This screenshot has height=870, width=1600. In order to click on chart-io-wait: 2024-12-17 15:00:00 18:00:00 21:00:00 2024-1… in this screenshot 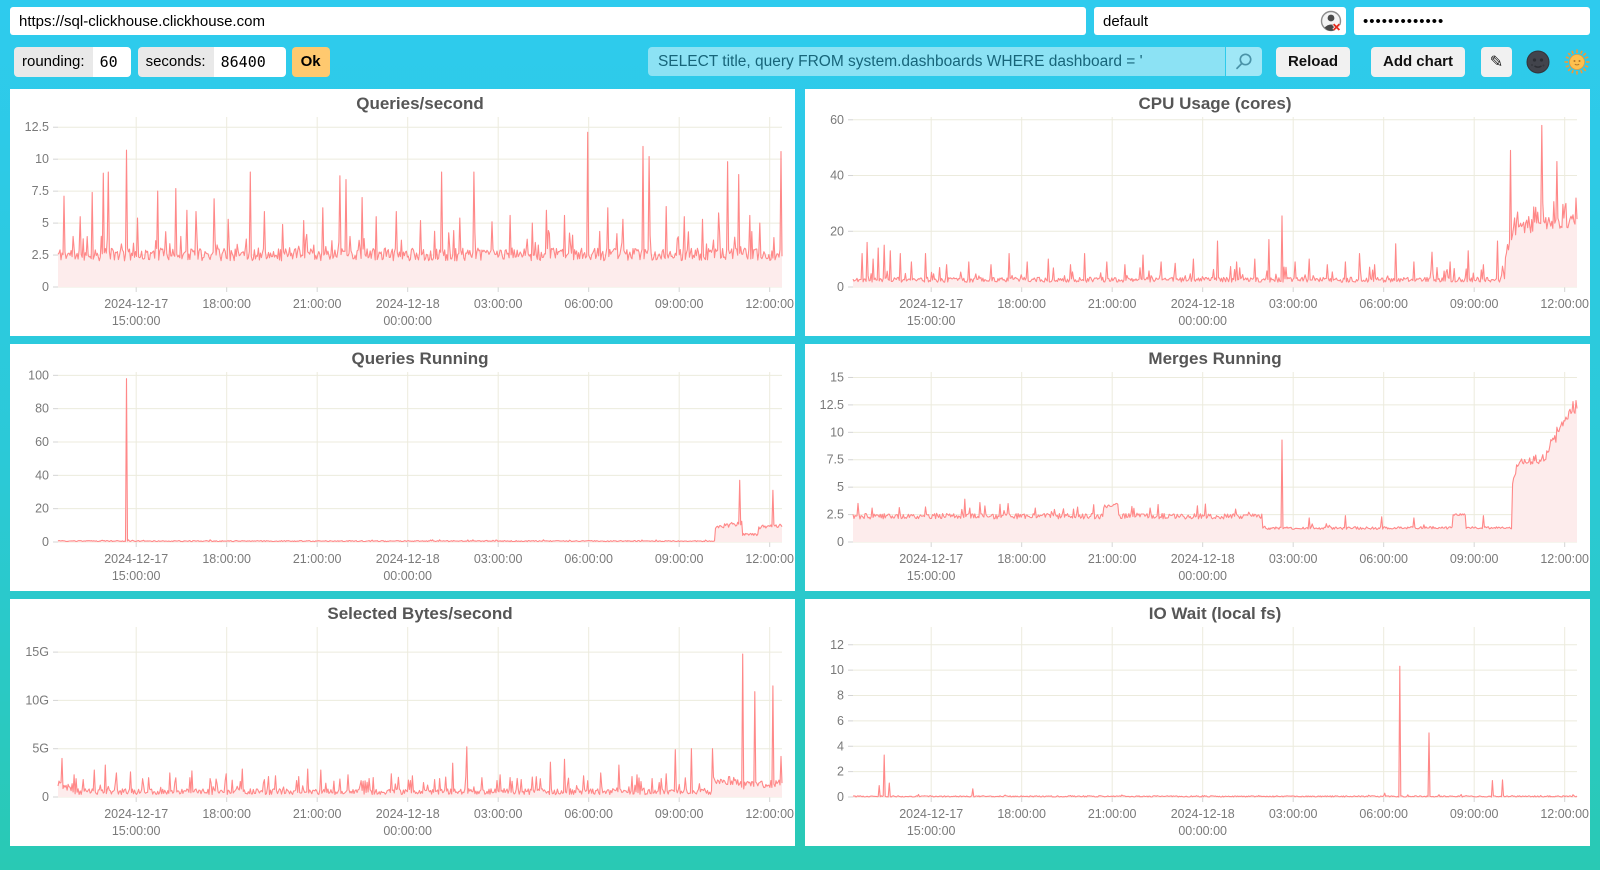, I will do `click(1197, 722)`.